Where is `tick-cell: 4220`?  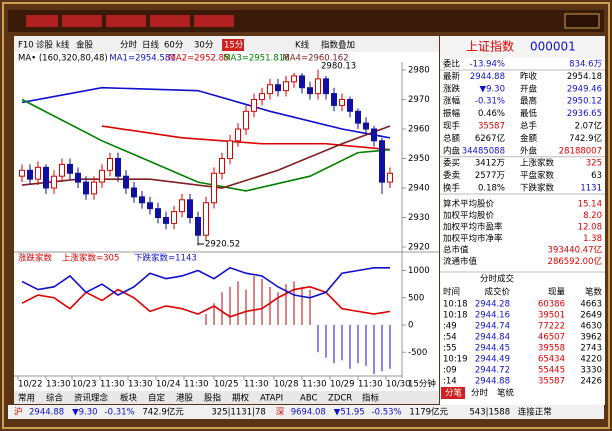 tick-cell: 4220 is located at coordinates (591, 360).